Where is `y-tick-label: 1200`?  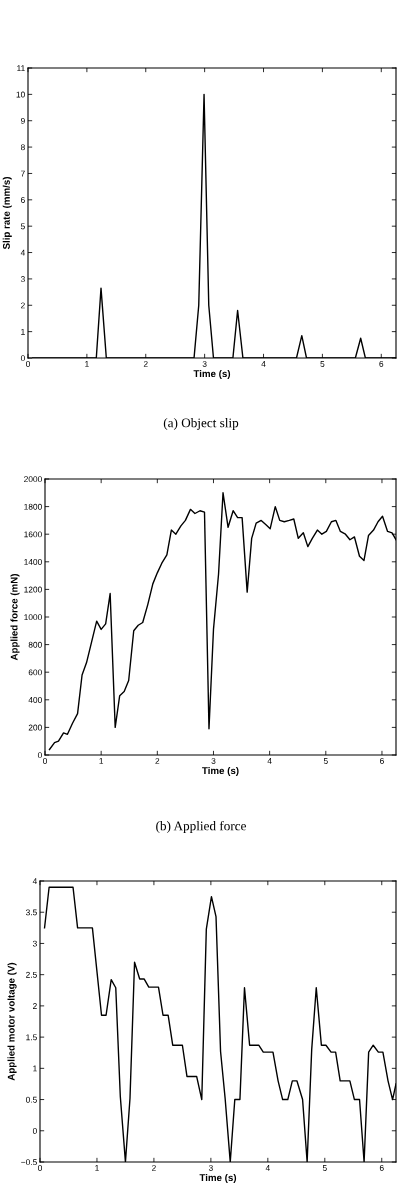 y-tick-label: 1200 is located at coordinates (33, 589).